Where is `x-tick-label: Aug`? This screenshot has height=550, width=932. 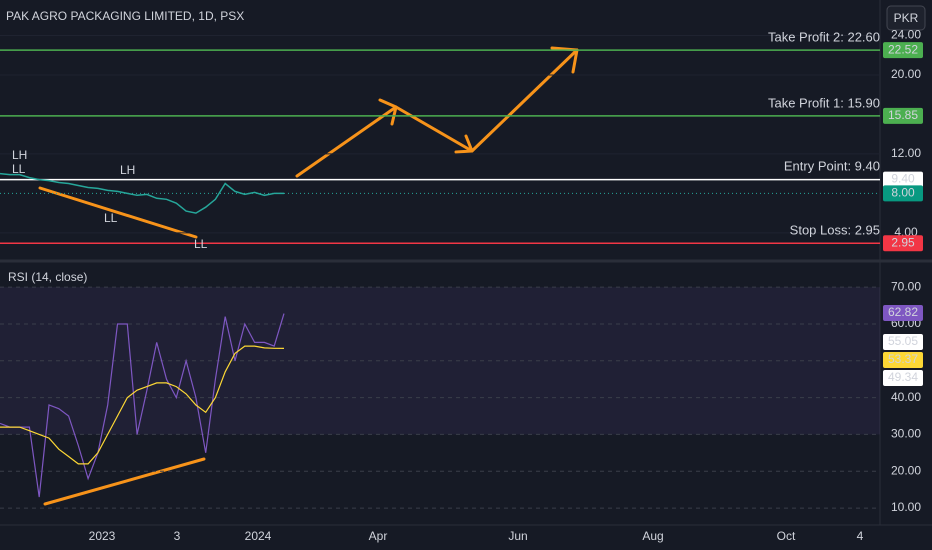
x-tick-label: Aug is located at coordinates (652, 536).